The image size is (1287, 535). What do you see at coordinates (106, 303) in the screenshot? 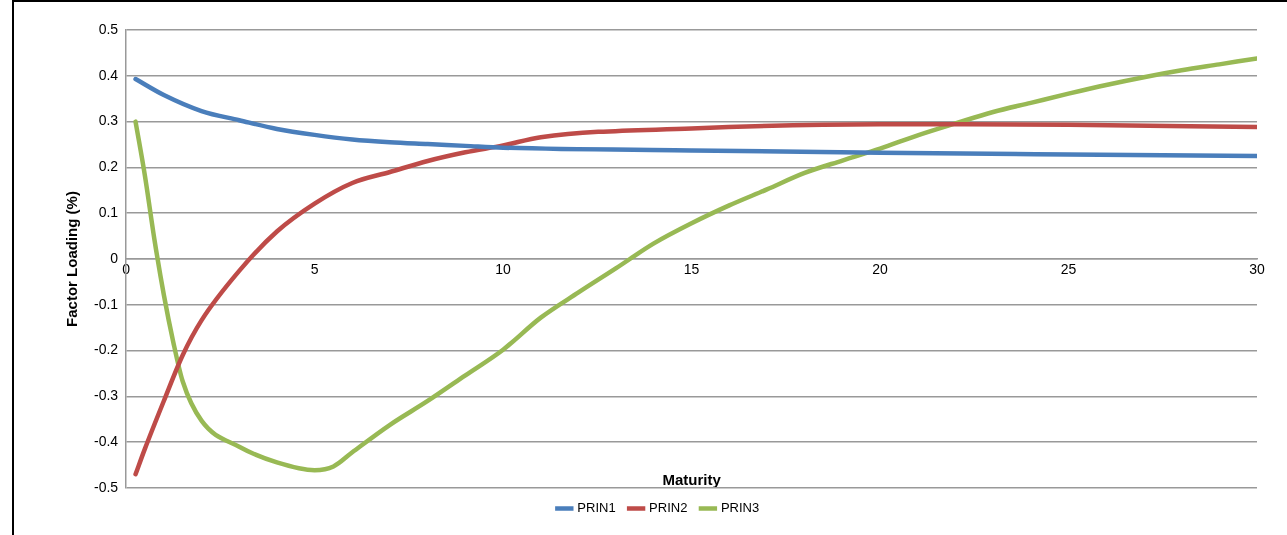
I see `y-tick-label: -0.1` at bounding box center [106, 303].